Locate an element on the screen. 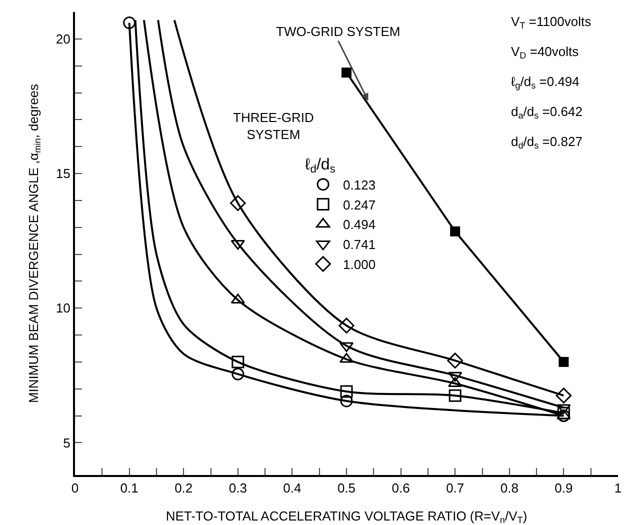 The image size is (633, 525). annotation: d$_{a}$/d$_{s}$ =0.642 is located at coordinates (546, 112).